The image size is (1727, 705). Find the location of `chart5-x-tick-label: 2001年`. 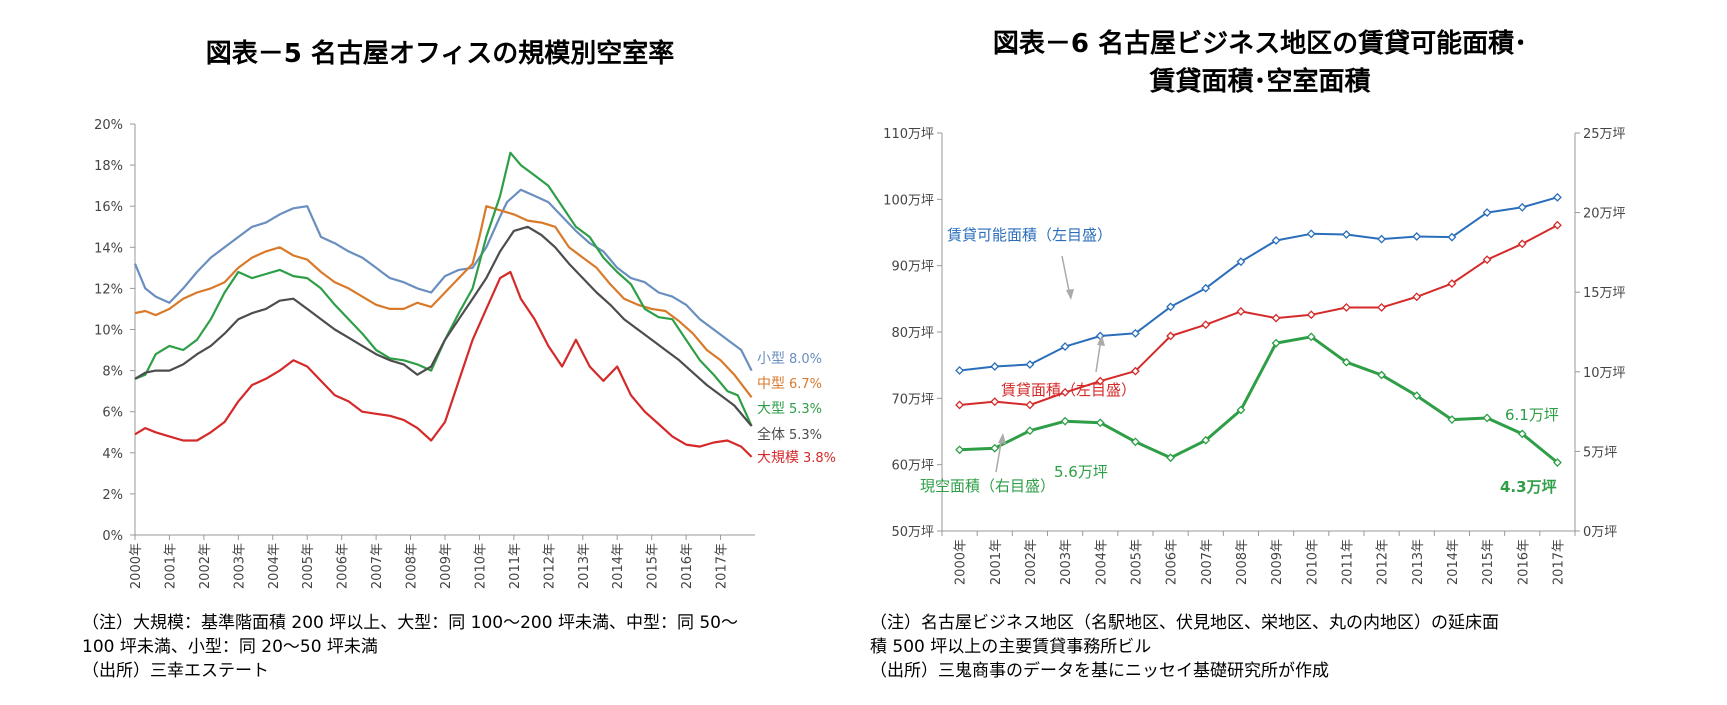

chart5-x-tick-label: 2001年 is located at coordinates (170, 566).